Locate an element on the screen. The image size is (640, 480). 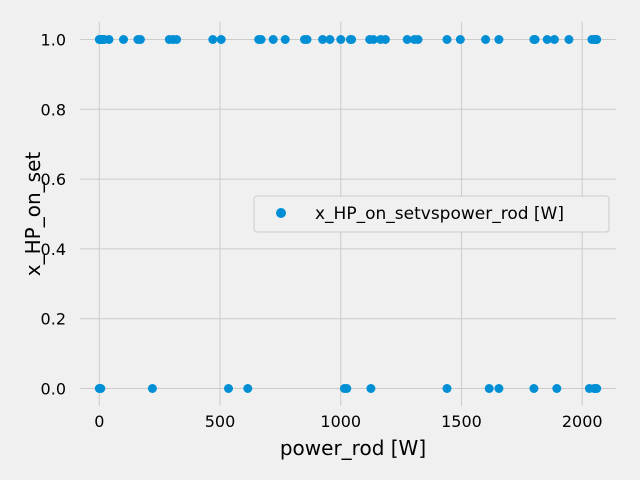
legend-label: x_HP_on_setvspower_rod [W] is located at coordinates (439, 214).